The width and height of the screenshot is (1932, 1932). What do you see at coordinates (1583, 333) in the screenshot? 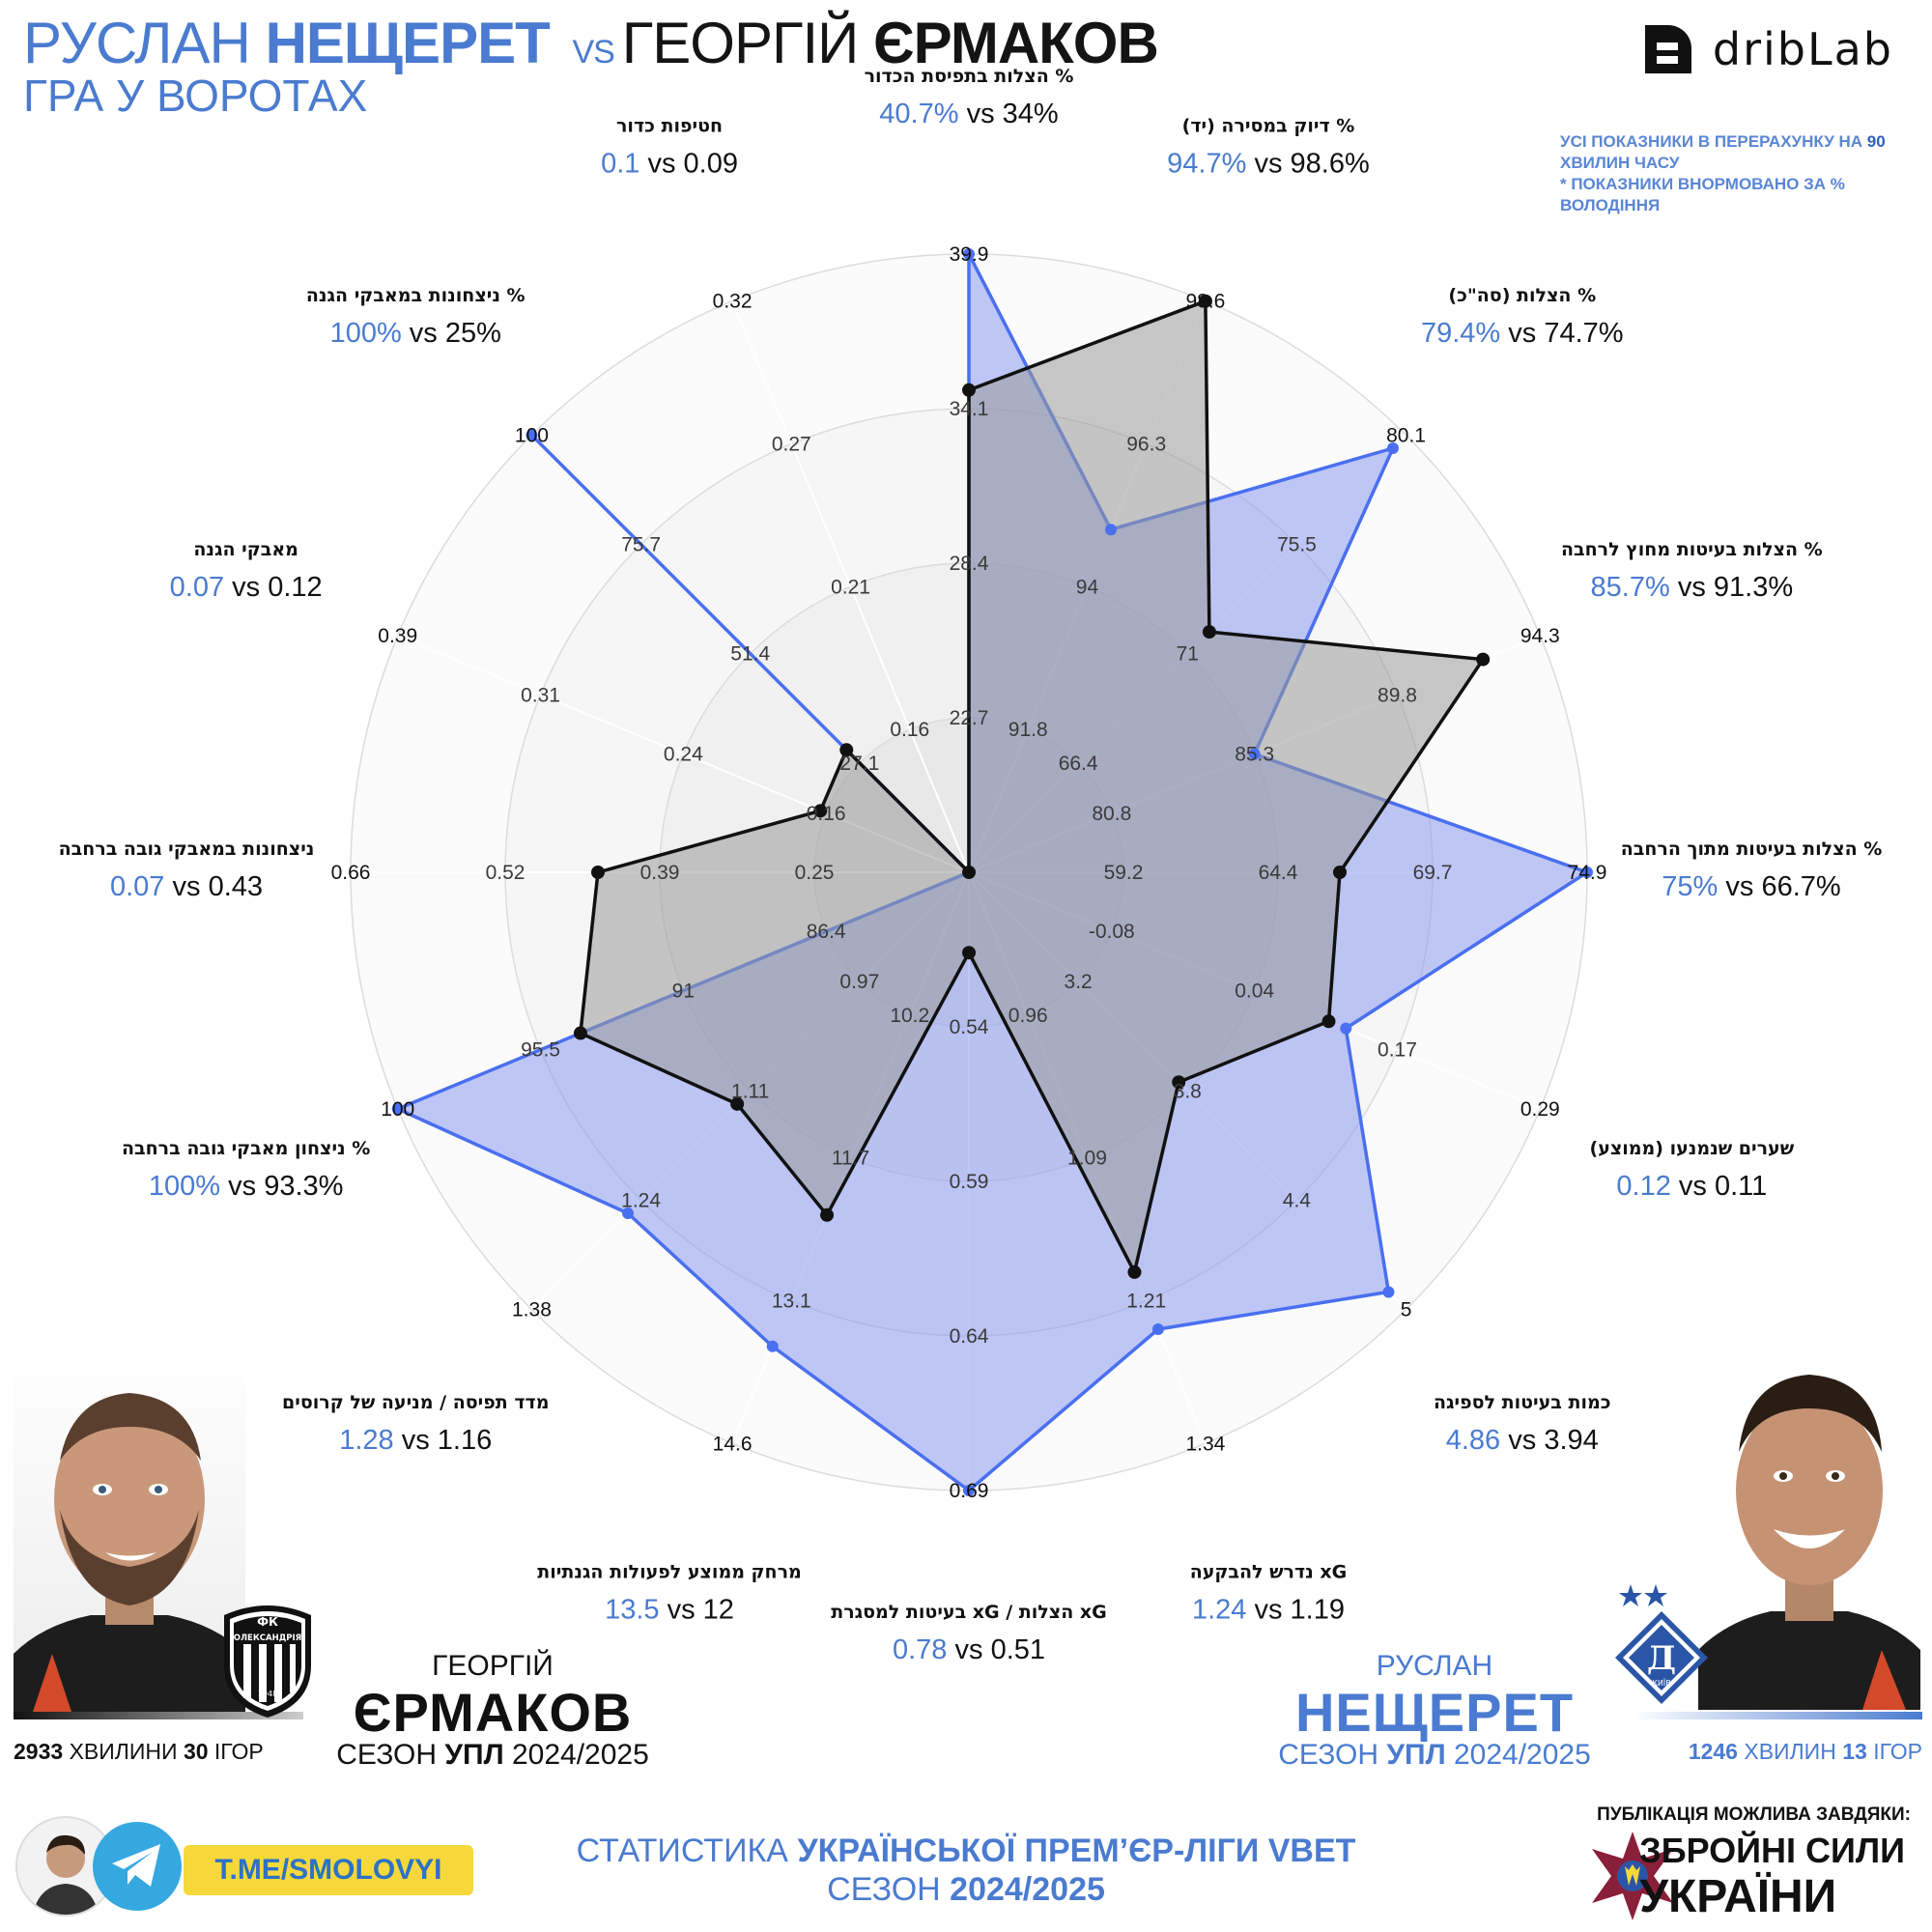
I see `value-p2: 74.7%` at bounding box center [1583, 333].